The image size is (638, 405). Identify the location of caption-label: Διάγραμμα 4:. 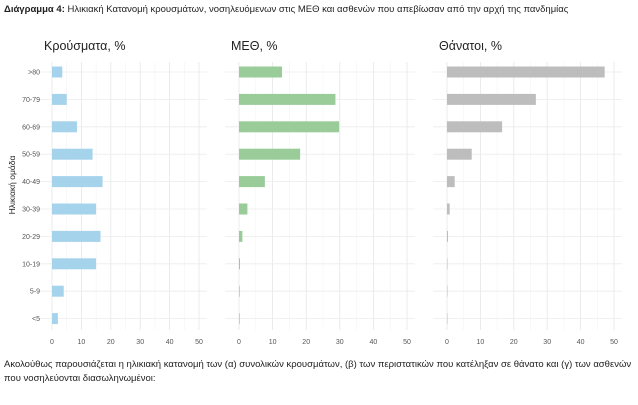
(34, 9).